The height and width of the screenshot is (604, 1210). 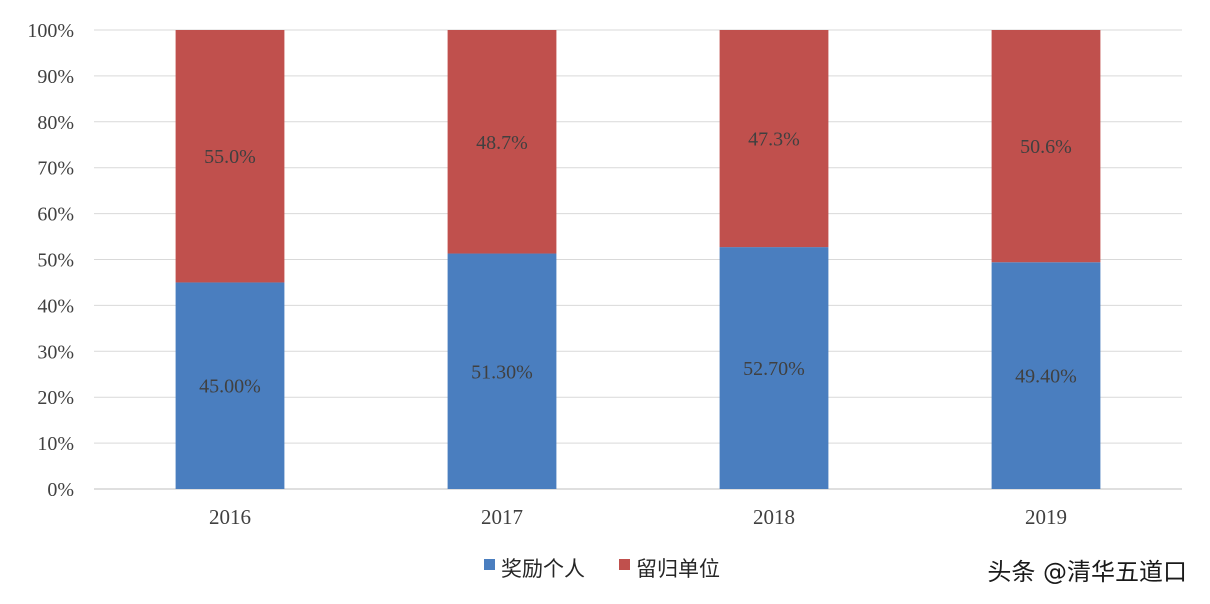 I want to click on x-tick-label: 2019, so click(x=1046, y=517).